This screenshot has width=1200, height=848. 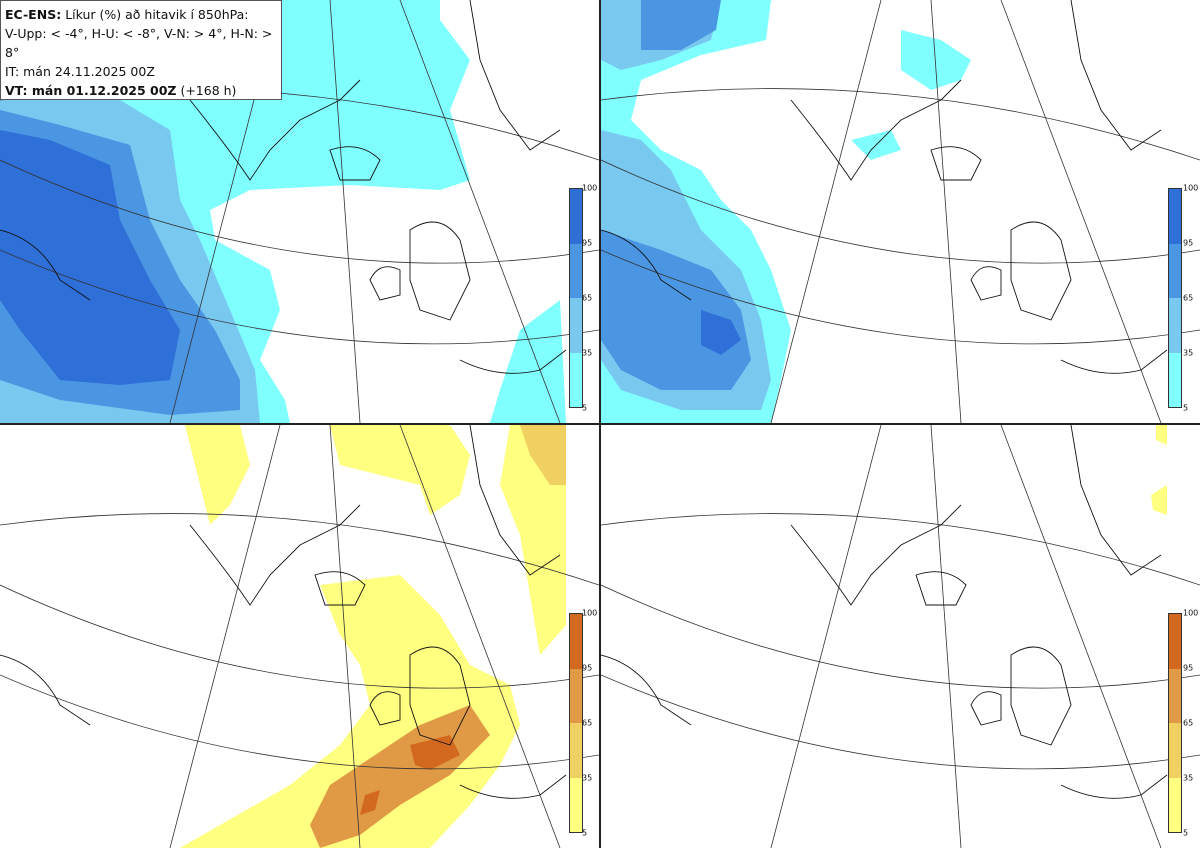 What do you see at coordinates (91, 90) in the screenshot?
I see `valid-time: VT: mán 01.12.2025 00Z` at bounding box center [91, 90].